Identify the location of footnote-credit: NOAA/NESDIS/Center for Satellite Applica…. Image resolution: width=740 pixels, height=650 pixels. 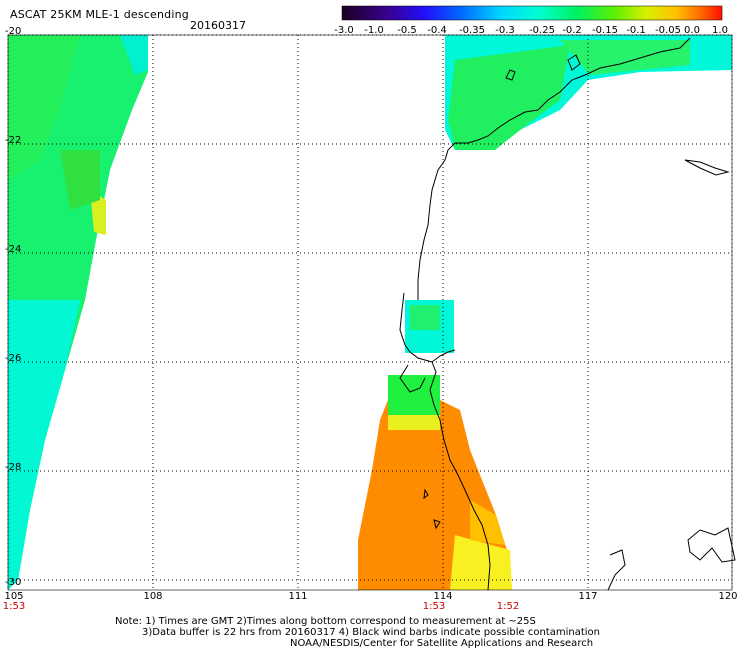
(442, 643).